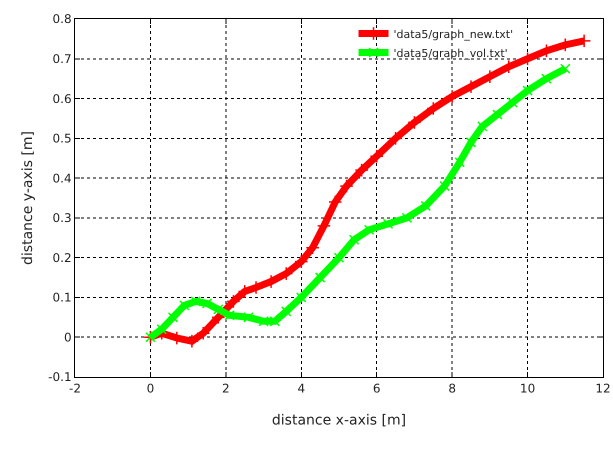 Image resolution: width=613 pixels, height=461 pixels. I want to click on x-tick-label: 12, so click(603, 388).